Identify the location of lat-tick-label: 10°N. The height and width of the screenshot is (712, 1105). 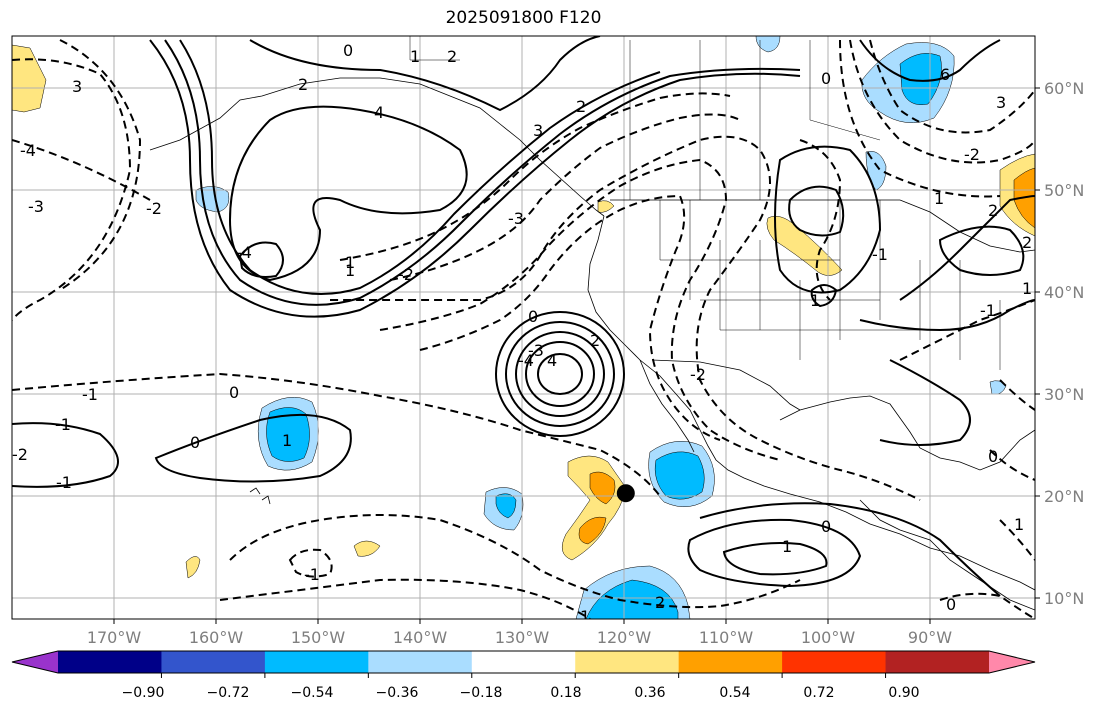
(1064, 598).